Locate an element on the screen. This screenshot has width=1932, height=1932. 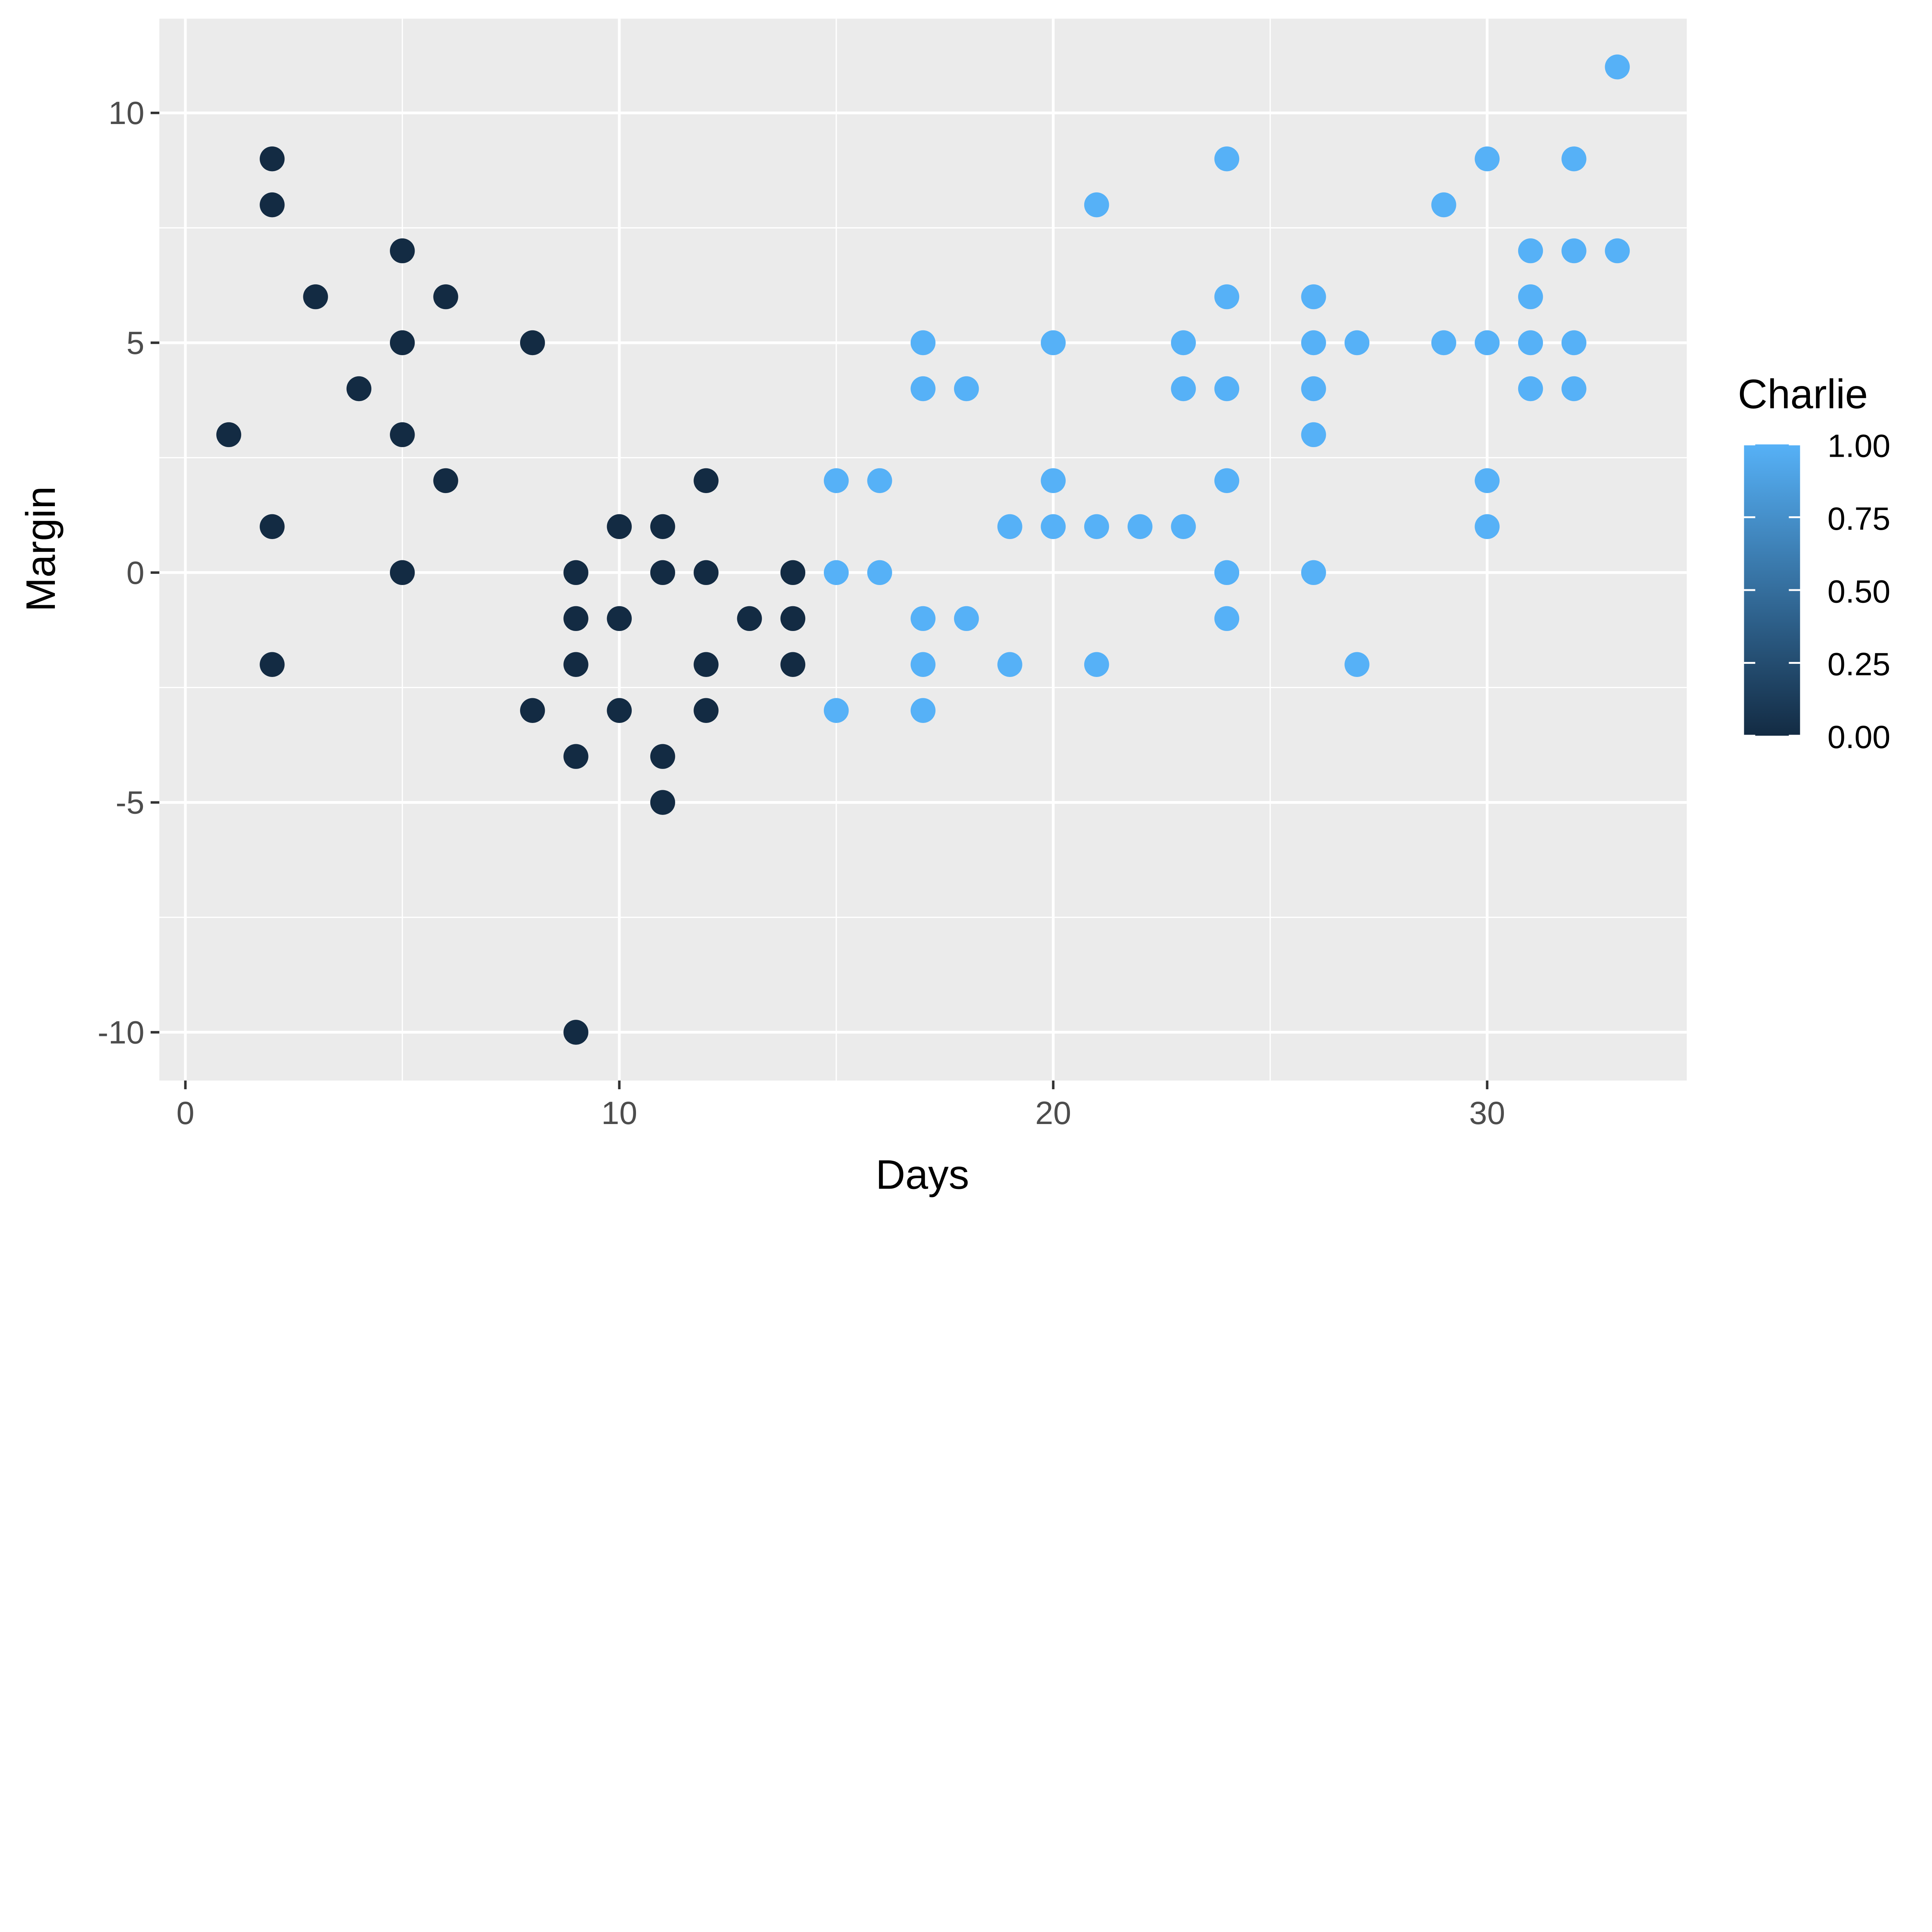
legend-label: 0.25 is located at coordinates (1858, 664).